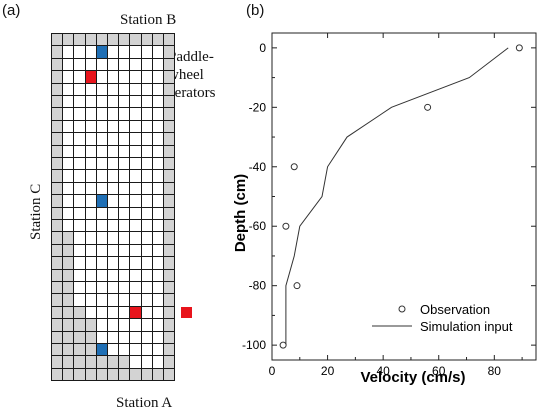 The width and height of the screenshot is (550, 417). Describe the element at coordinates (11, 10) in the screenshot. I see `panel-a-label: (a)` at that location.